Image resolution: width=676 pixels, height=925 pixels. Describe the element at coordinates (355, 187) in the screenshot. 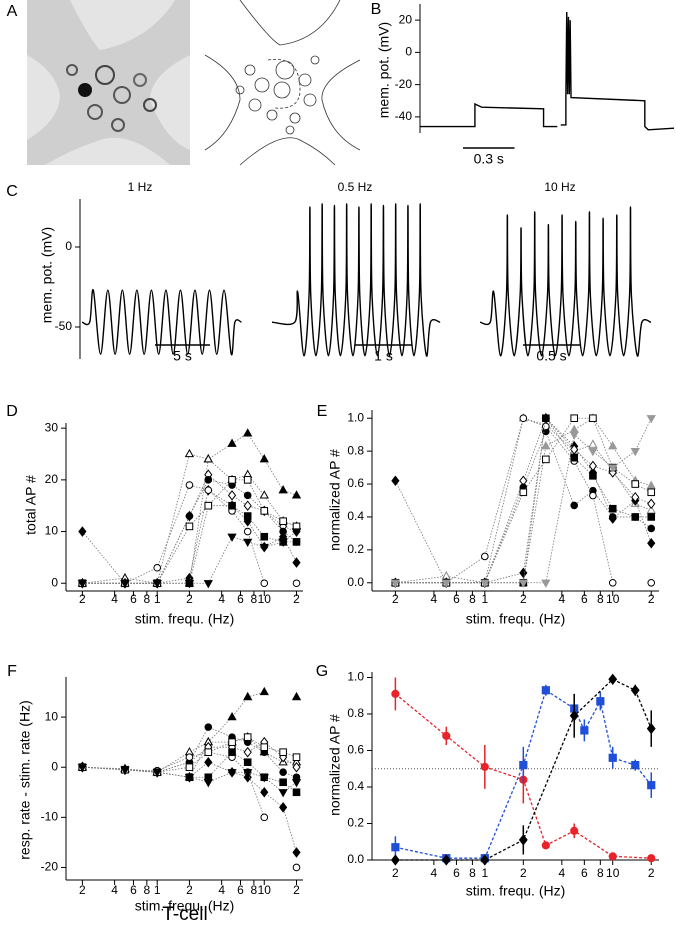

I see `trace-label: 0.5 Hz` at that location.